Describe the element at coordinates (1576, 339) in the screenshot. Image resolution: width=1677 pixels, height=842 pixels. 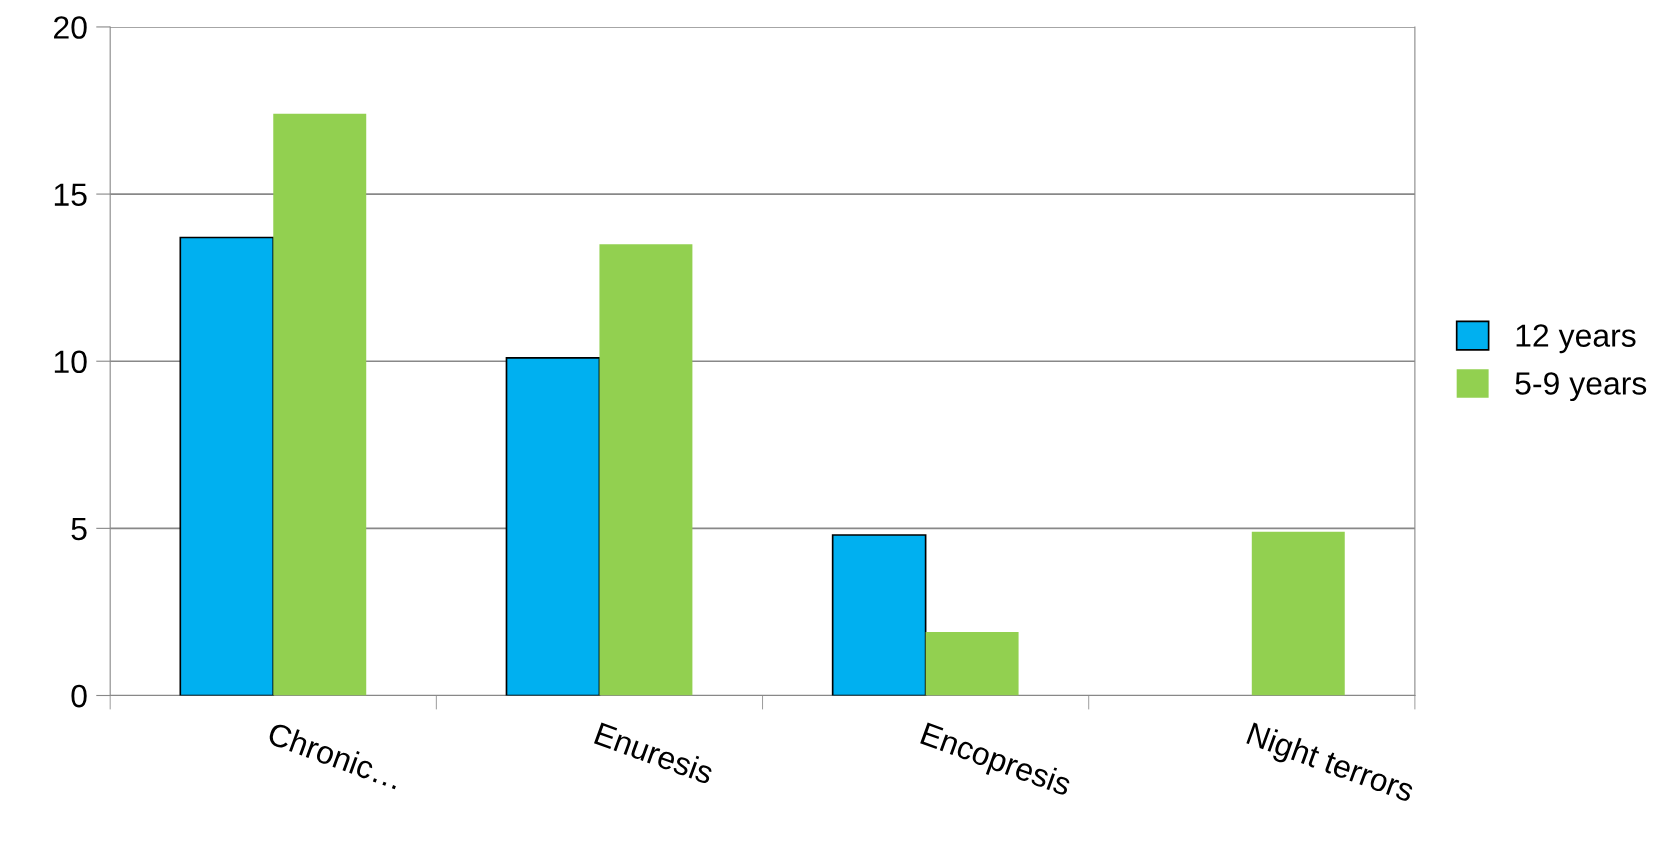
I see `legend-label: 12 years` at that location.